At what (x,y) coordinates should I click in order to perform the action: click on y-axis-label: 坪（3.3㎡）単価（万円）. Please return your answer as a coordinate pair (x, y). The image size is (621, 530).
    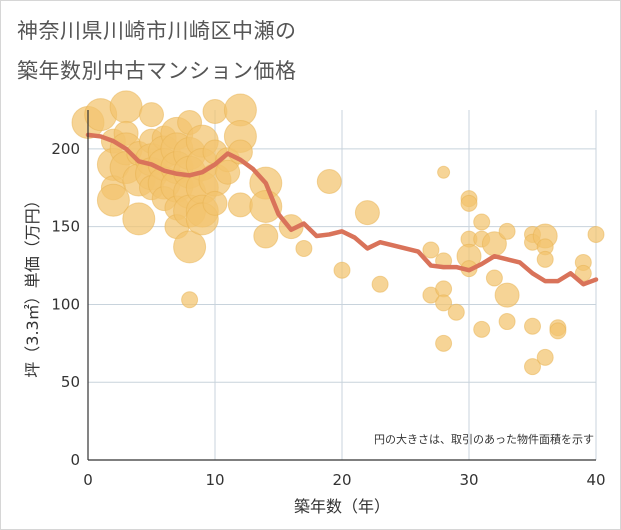
    Looking at the image, I should click on (32, 284).